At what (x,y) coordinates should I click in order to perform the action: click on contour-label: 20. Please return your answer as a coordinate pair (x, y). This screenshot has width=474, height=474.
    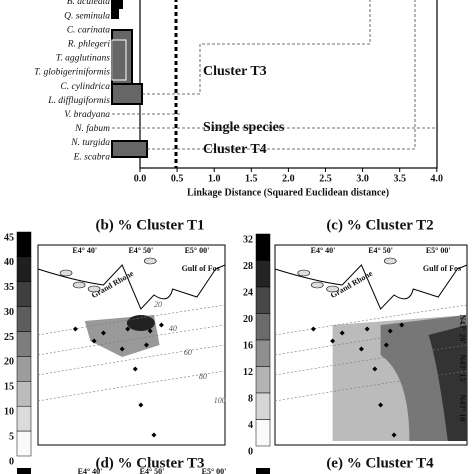
    Looking at the image, I should click on (158, 304).